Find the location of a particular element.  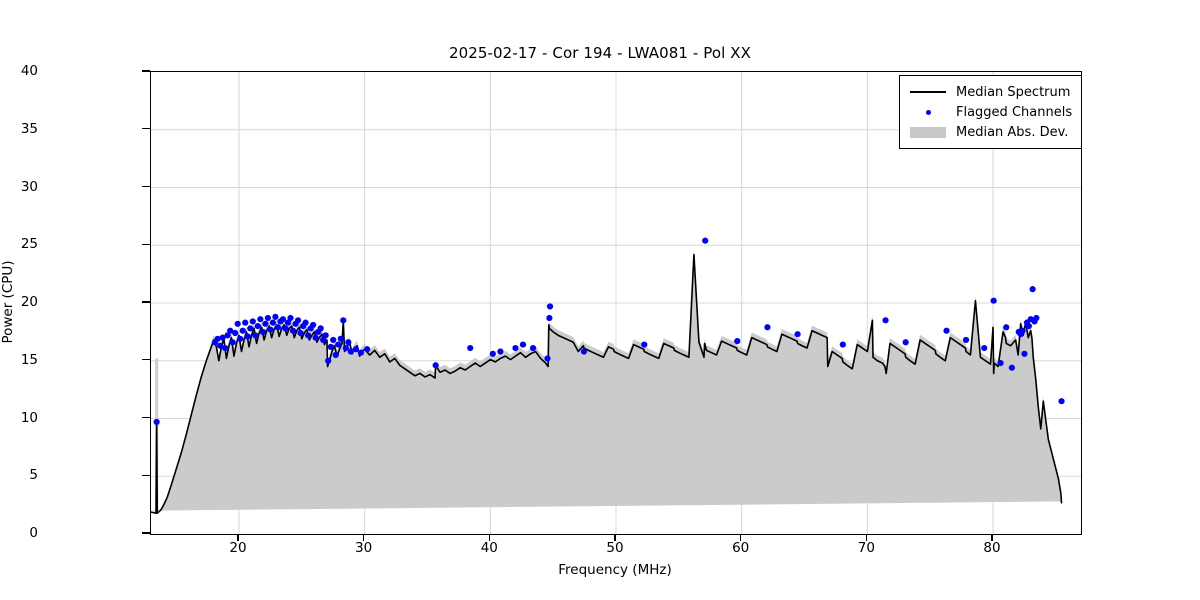

y-tick-label: 5 is located at coordinates (33, 475).